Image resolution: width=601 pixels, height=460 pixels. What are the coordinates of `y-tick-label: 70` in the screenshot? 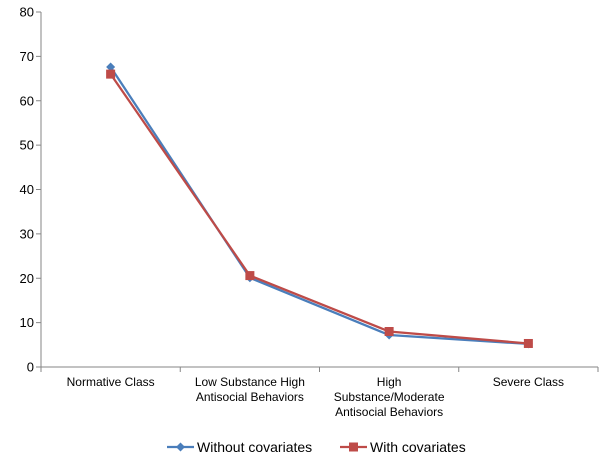 It's located at (27, 56).